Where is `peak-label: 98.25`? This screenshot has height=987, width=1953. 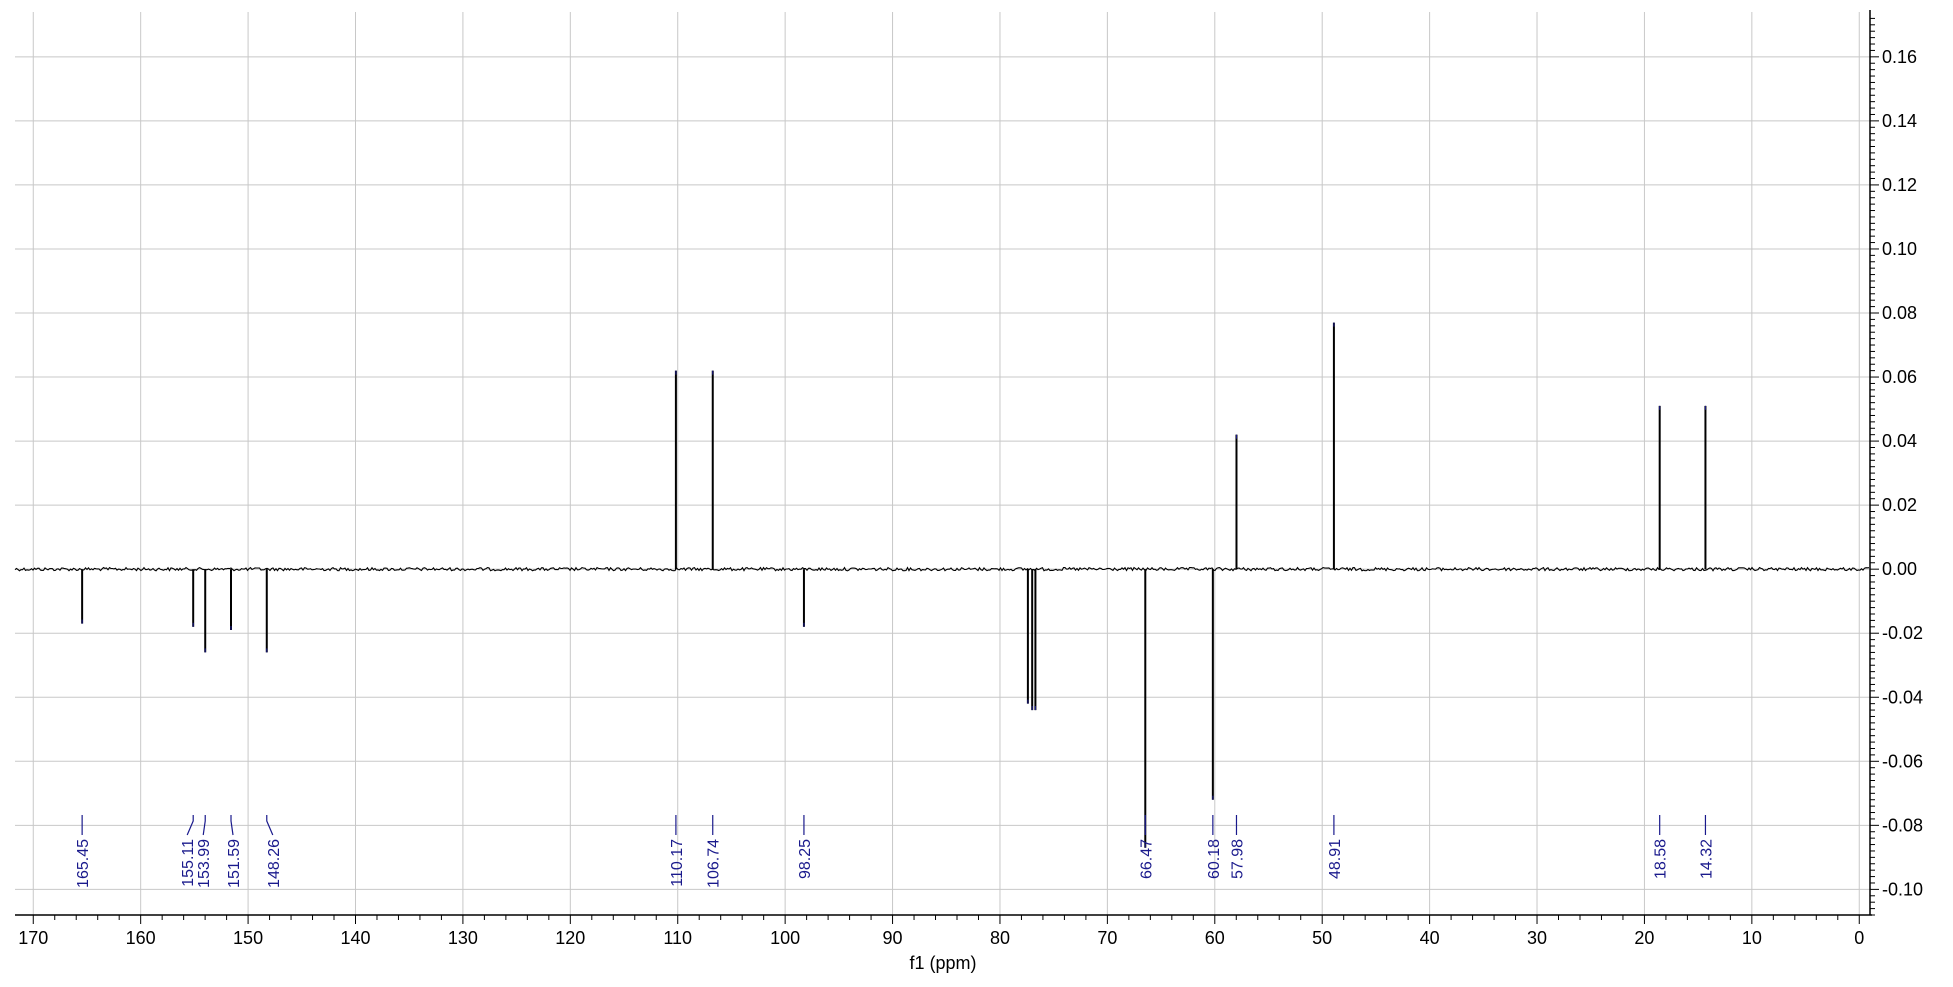
peak-label: 98.25 is located at coordinates (805, 859).